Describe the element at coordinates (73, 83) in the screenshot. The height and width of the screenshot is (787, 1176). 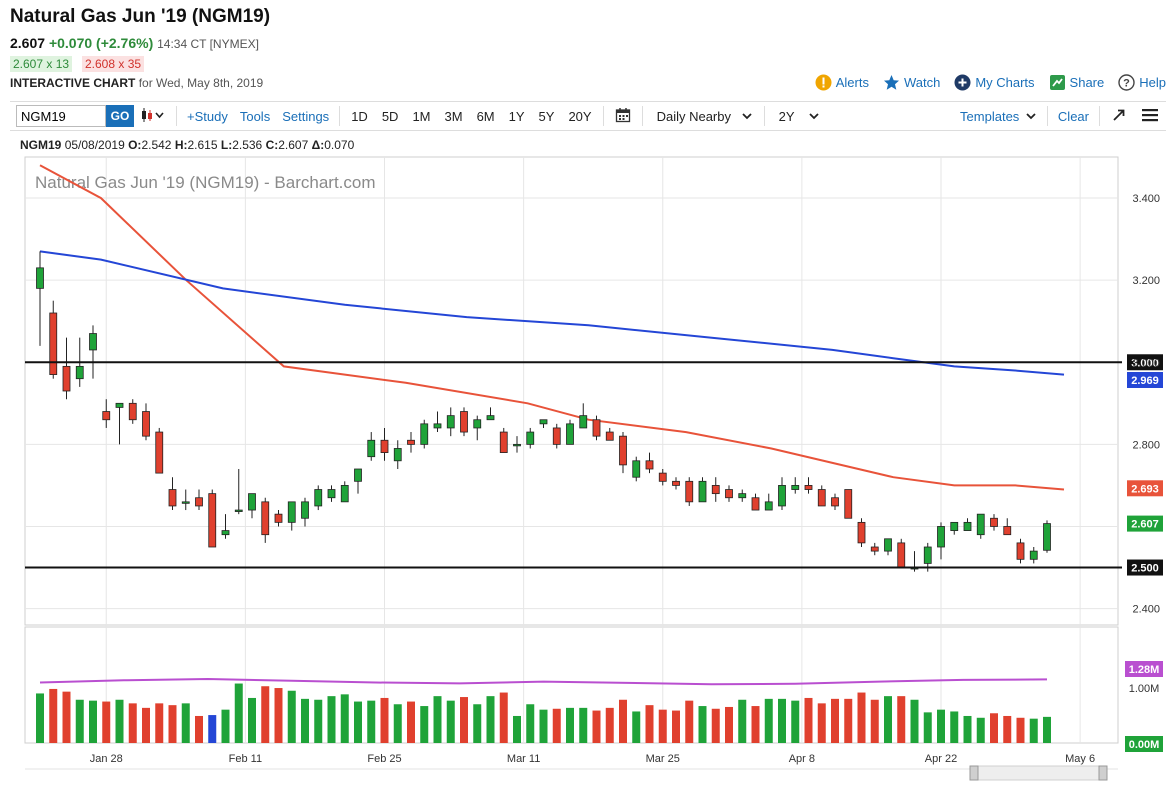
I see `interactive-chart-label: INTERACTIVE CHART` at that location.